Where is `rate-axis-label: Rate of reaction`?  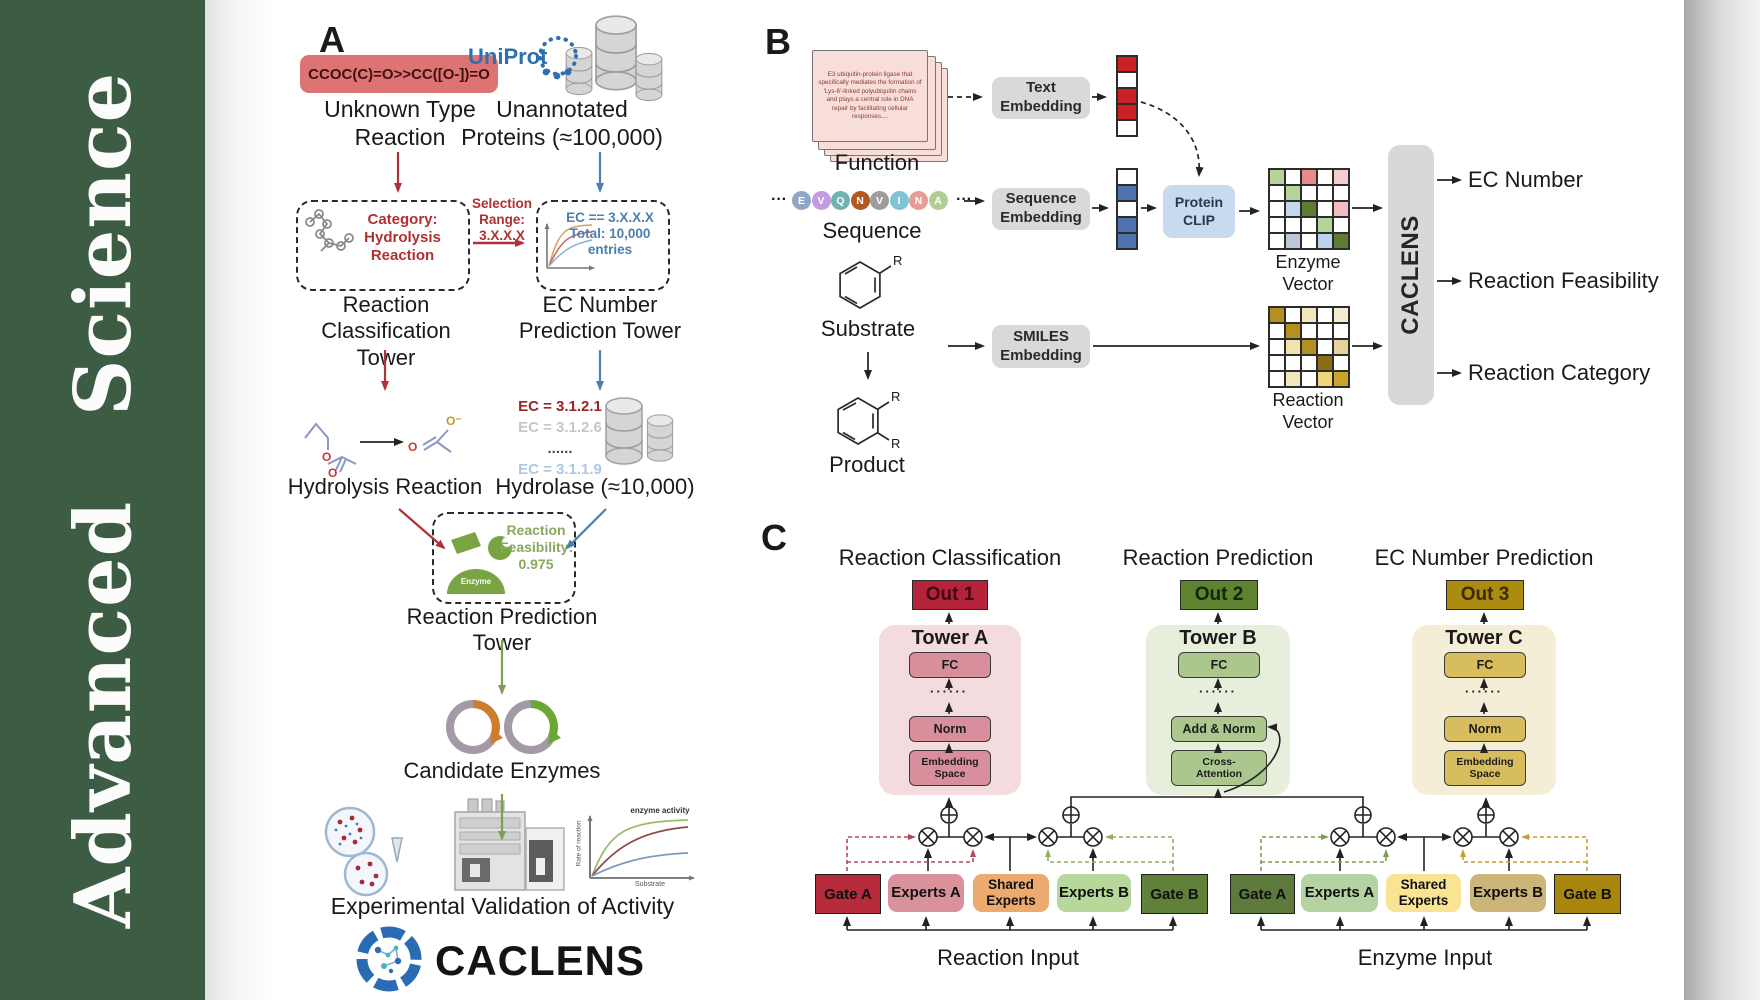
rate-axis-label: Rate of reaction is located at coordinates (579, 843).